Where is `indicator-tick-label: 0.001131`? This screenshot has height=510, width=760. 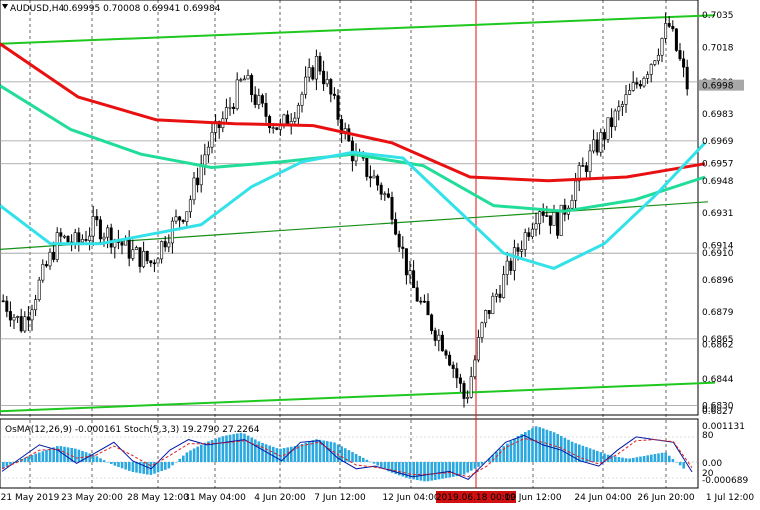 indicator-tick-label: 0.001131 is located at coordinates (723, 427).